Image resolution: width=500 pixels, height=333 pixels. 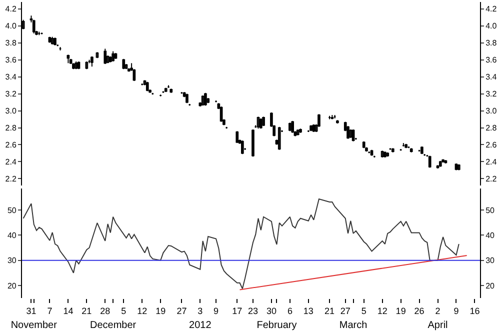 I want to click on y-tick-label: 3.4, so click(x=11, y=77).